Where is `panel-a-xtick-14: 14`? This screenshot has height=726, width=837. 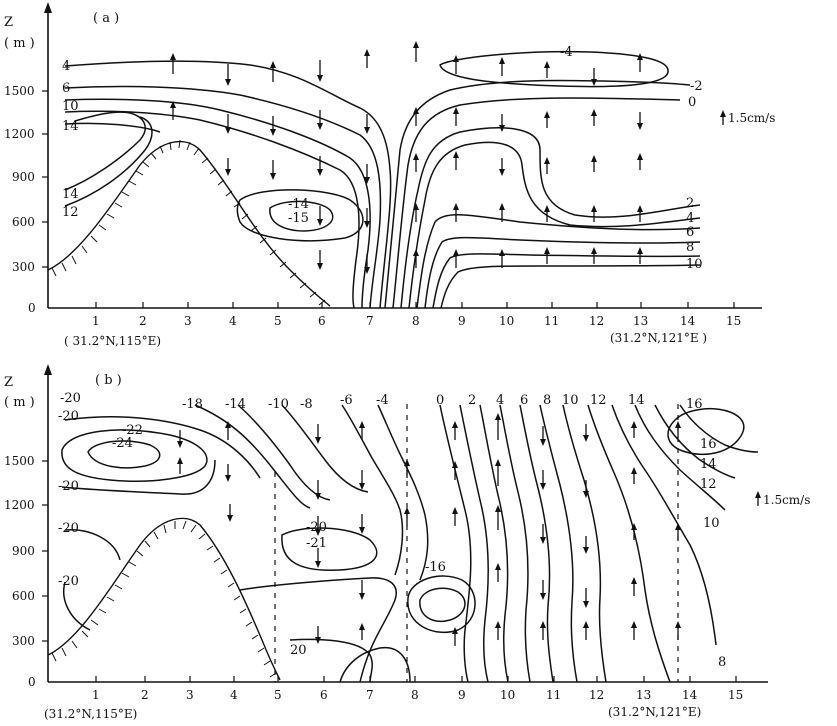
panel-a-xtick-14: 14 is located at coordinates (688, 321).